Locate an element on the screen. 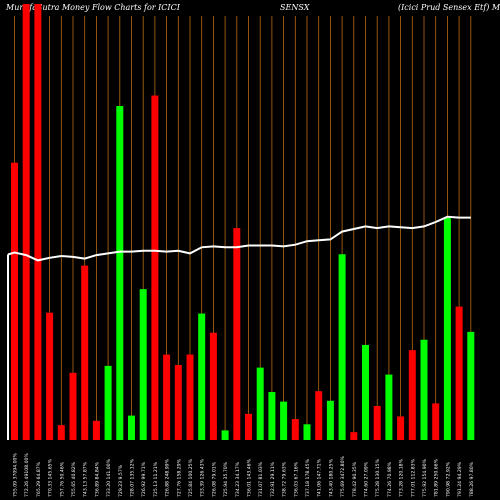 The image size is (500, 500). x-tick-label: 774.26 70.98% is located at coordinates (390, 479).